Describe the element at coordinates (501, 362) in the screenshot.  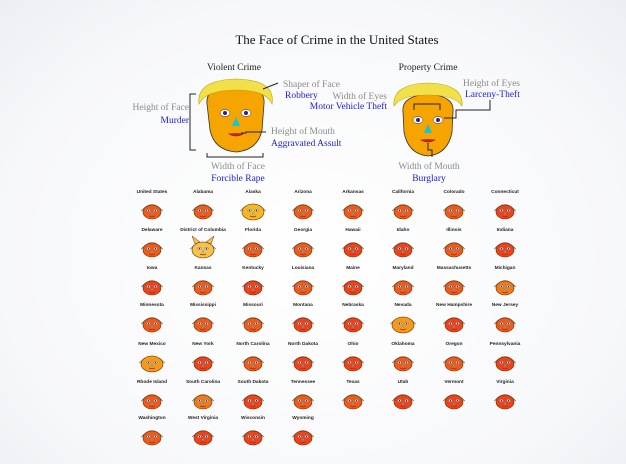
I see `state-pupil-left-pennsylvania` at that location.